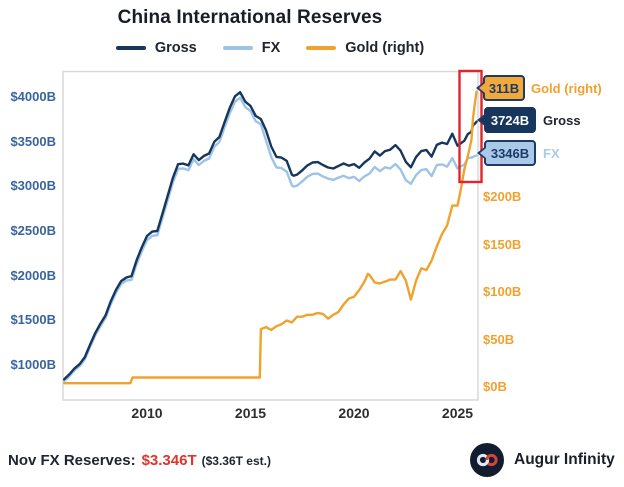 This screenshot has width=624, height=487. Describe the element at coordinates (499, 339) in the screenshot. I see `y-right-tick-50: $50B` at that location.